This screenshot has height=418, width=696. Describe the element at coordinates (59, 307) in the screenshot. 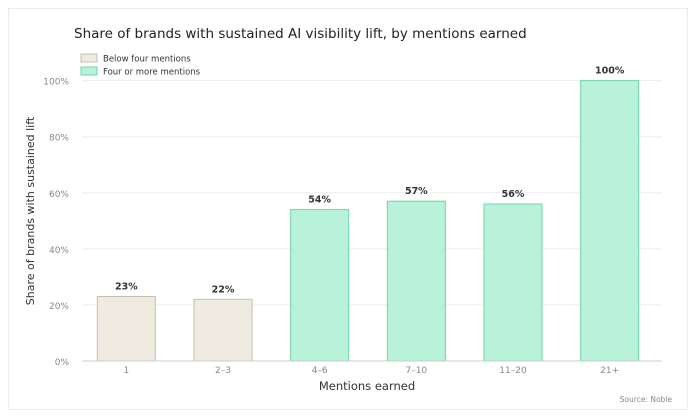

I see `y-tick-label: 20%` at that location.